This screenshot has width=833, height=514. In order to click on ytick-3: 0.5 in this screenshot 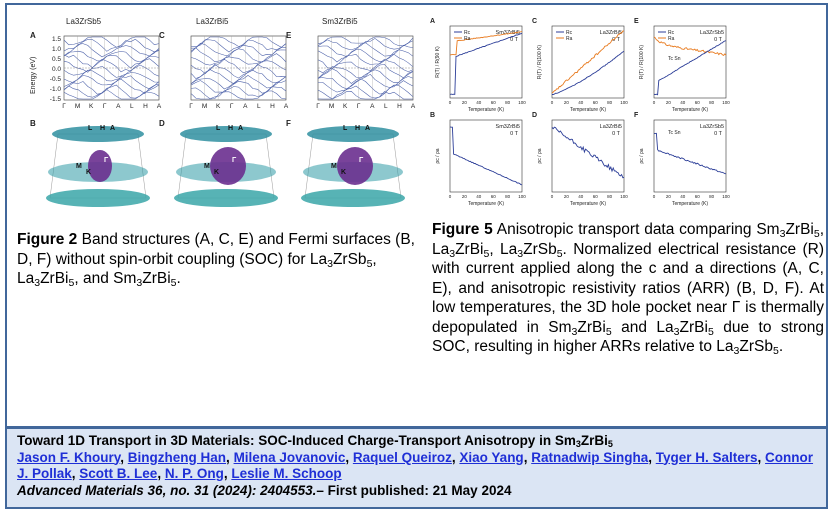, I will do `click(56, 59)`.